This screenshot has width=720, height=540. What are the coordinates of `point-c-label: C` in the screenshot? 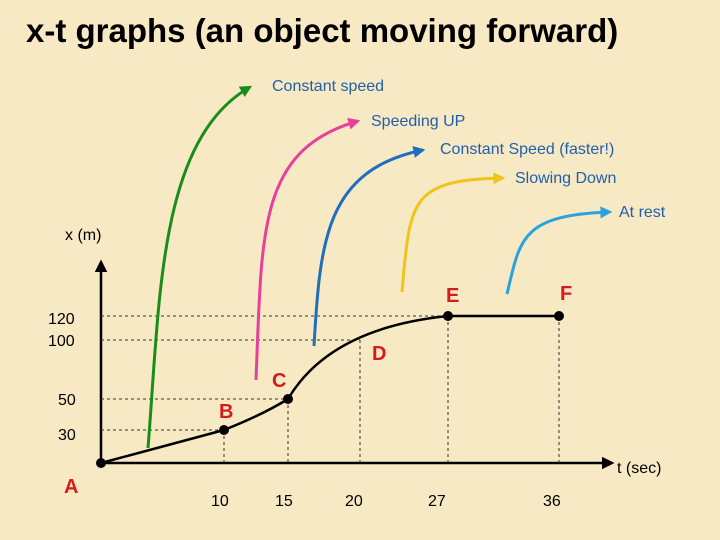 It's located at (279, 381).